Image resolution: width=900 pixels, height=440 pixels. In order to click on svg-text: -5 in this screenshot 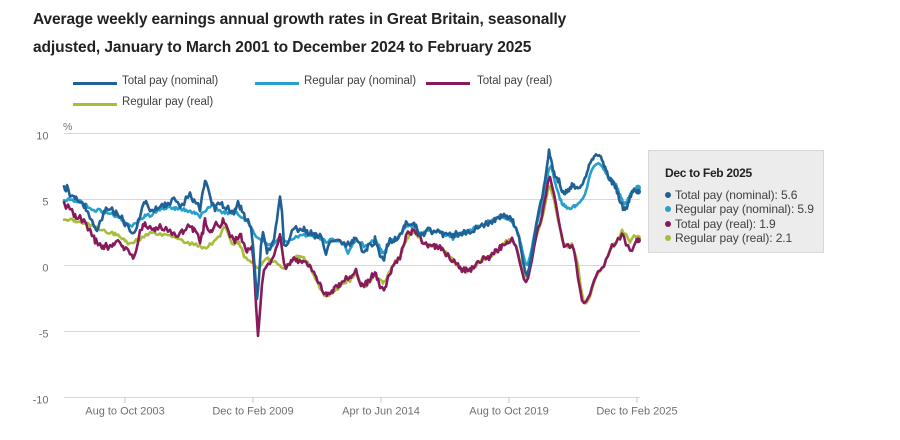, I will do `click(44, 335)`.